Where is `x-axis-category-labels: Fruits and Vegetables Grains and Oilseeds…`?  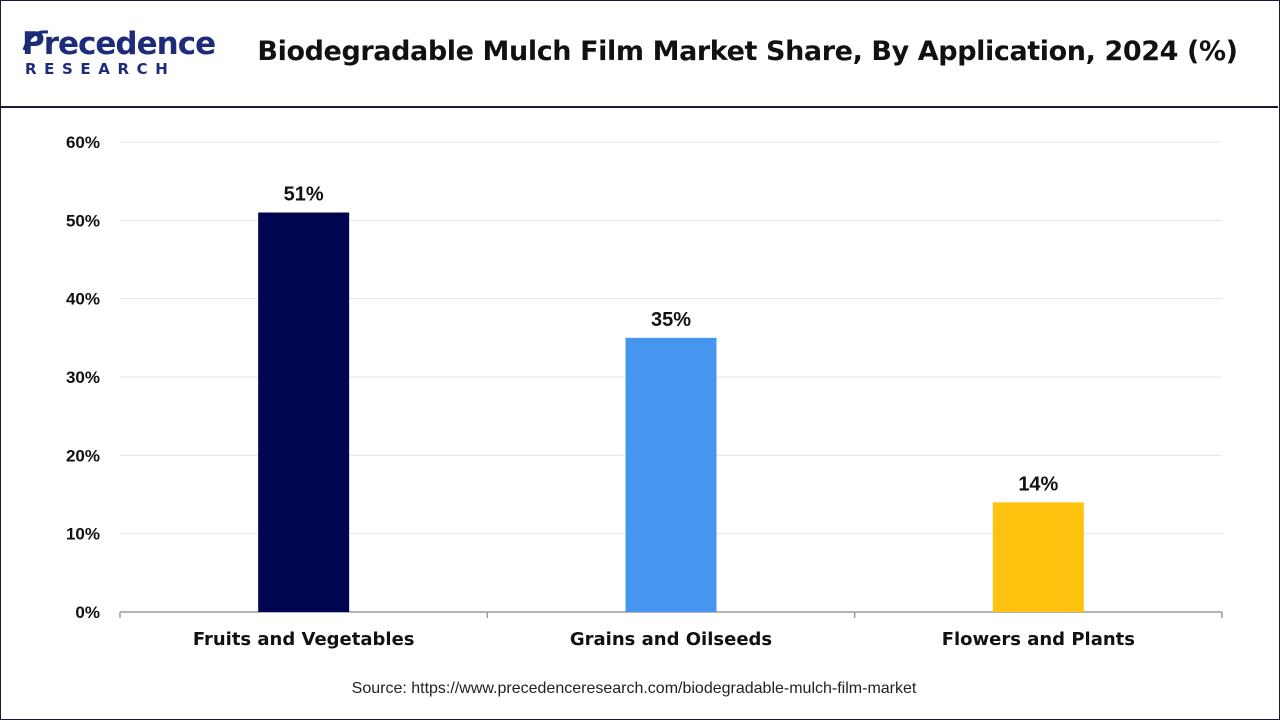 x-axis-category-labels: Fruits and Vegetables Grains and Oilseeds… is located at coordinates (664, 639).